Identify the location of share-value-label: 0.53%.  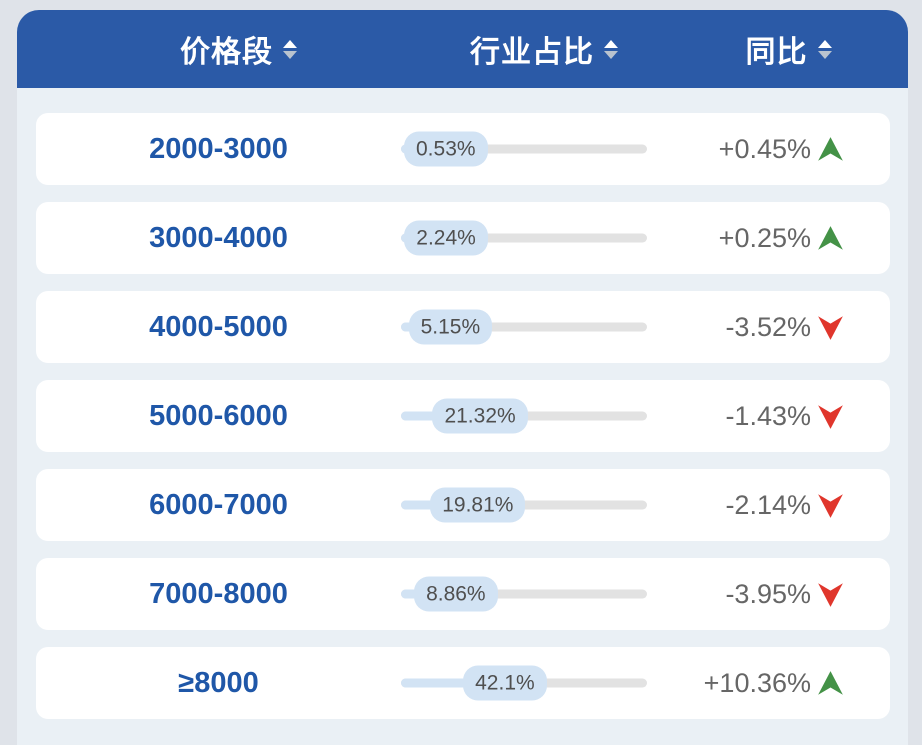
(446, 149).